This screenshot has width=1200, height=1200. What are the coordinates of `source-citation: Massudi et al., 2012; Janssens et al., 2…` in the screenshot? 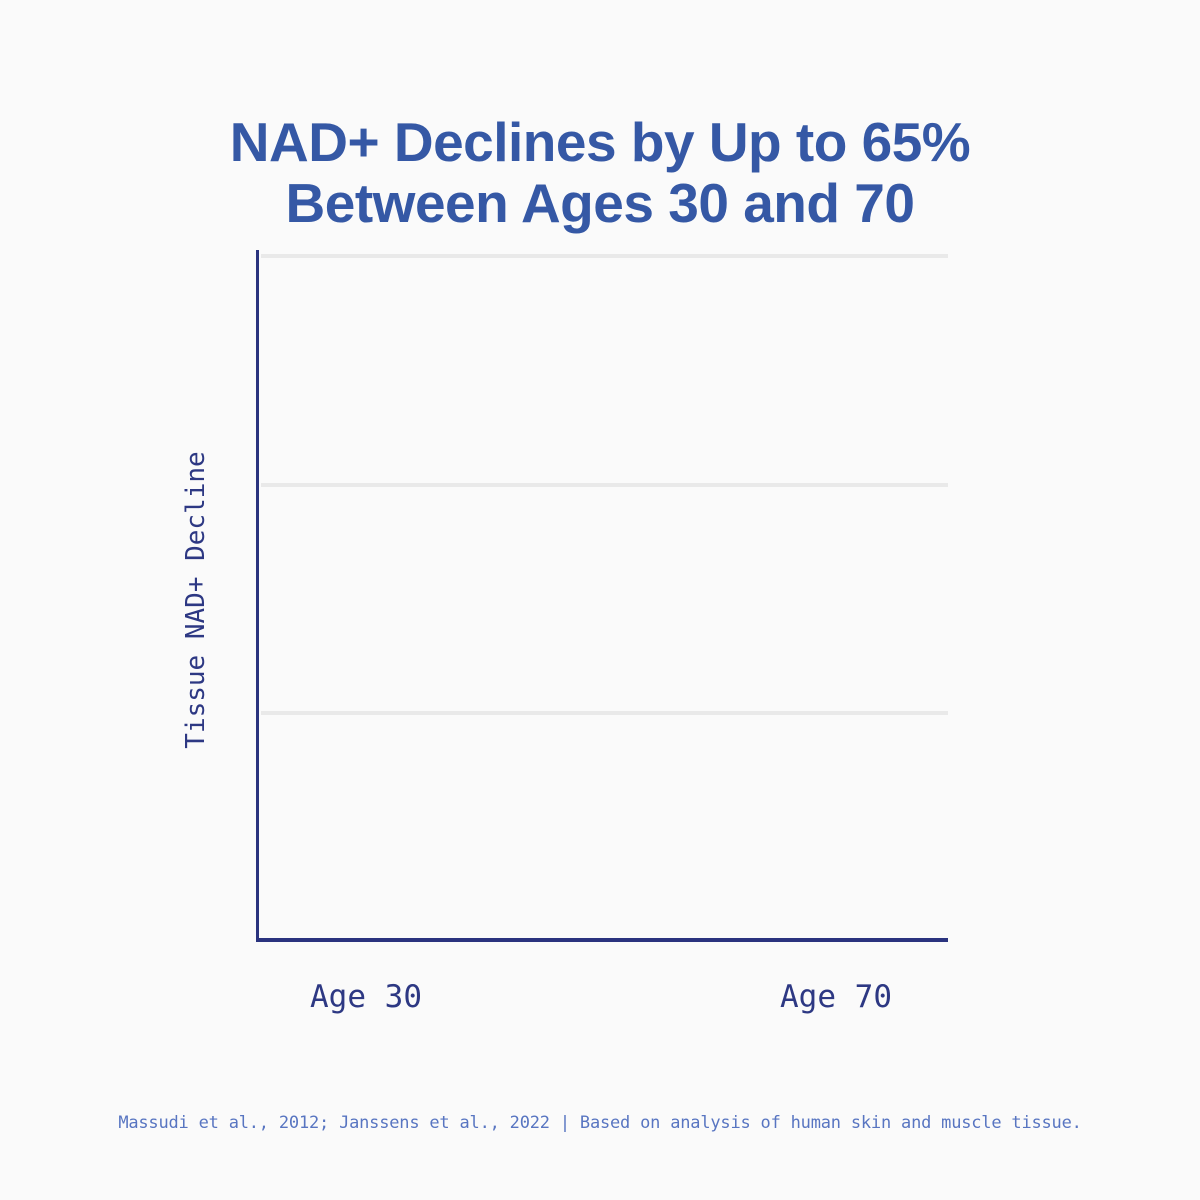 It's located at (600, 1123).